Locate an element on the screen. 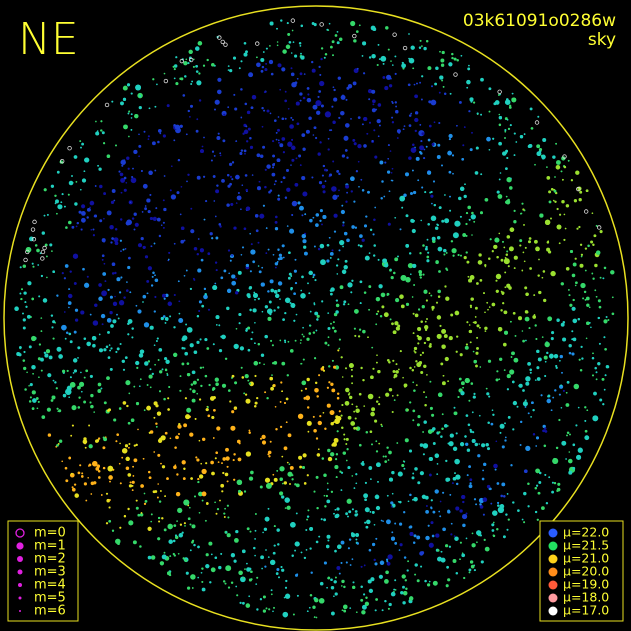 The image size is (631, 631). bright-star is located at coordinates (219, 37).